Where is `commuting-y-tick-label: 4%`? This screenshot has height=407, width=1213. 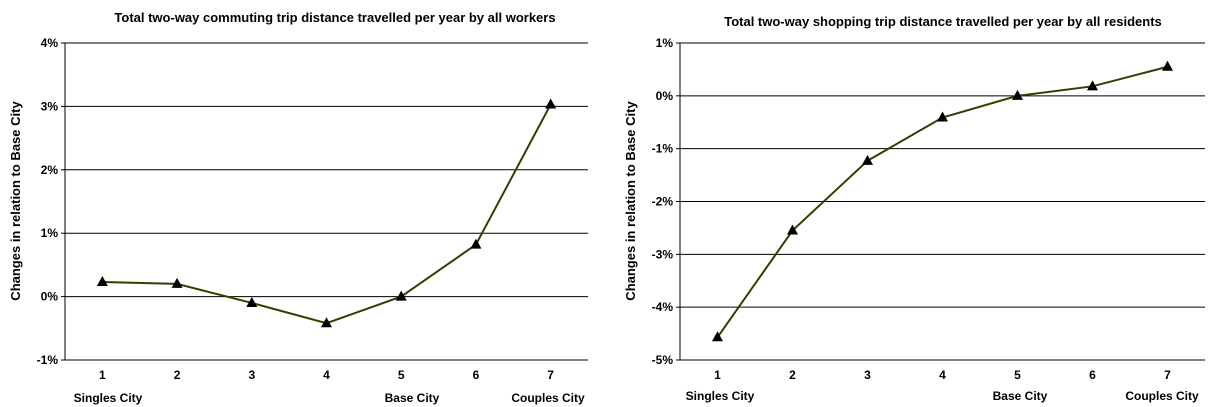
commuting-y-tick-label: 4% is located at coordinates (50, 43).